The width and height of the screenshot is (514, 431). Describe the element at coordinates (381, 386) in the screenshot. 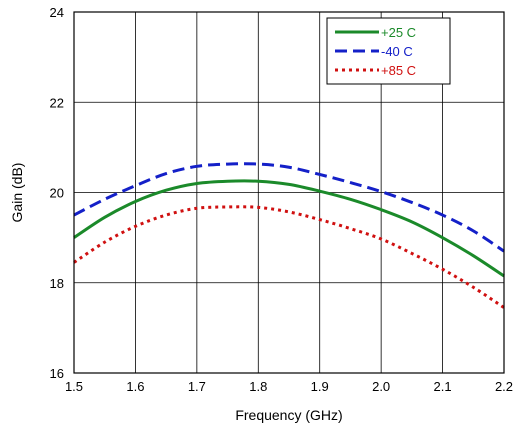

I see `x-tick-label: 2.0` at that location.